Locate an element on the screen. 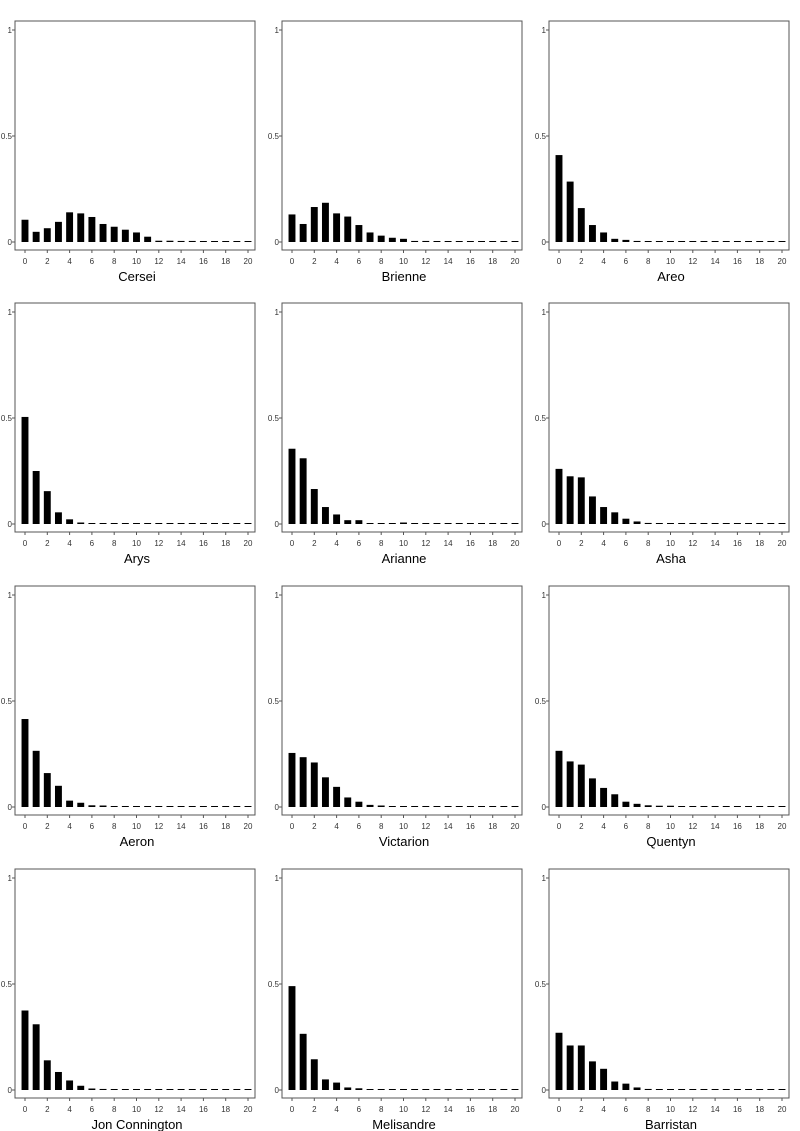 The width and height of the screenshot is (800, 1131). plot-frame is located at coordinates (669, 417).